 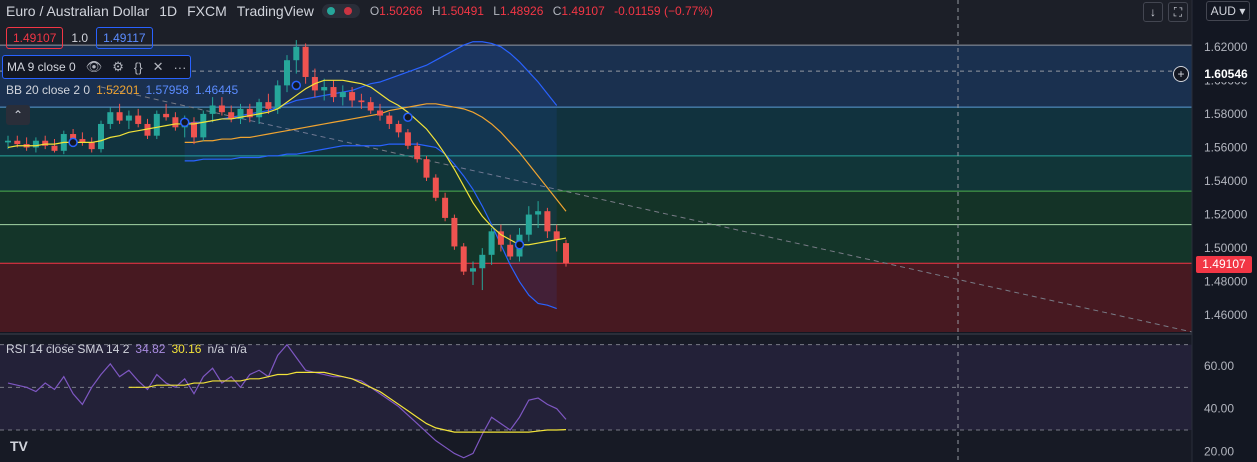 I want to click on bb-upper-line, so click(x=371, y=83).